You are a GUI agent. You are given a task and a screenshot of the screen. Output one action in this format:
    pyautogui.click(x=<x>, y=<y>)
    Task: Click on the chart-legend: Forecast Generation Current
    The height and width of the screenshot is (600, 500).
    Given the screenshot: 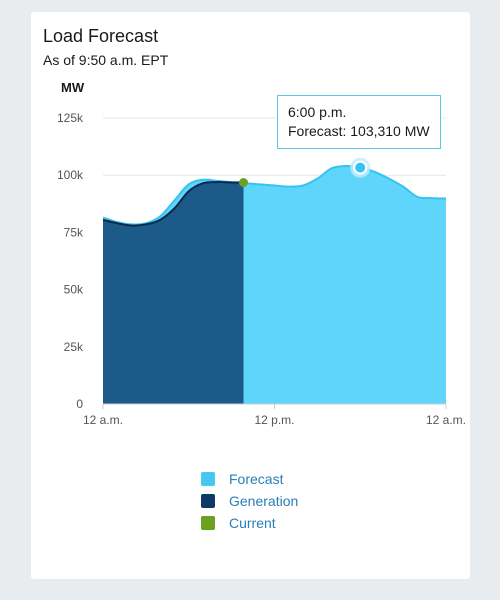 What is the action you would take?
    pyautogui.click(x=249, y=501)
    